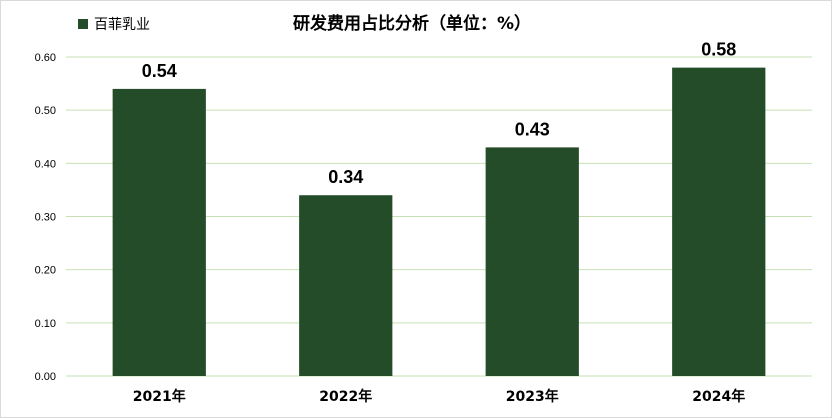 The width and height of the screenshot is (832, 418). I want to click on legend-swatch, so click(83, 24).